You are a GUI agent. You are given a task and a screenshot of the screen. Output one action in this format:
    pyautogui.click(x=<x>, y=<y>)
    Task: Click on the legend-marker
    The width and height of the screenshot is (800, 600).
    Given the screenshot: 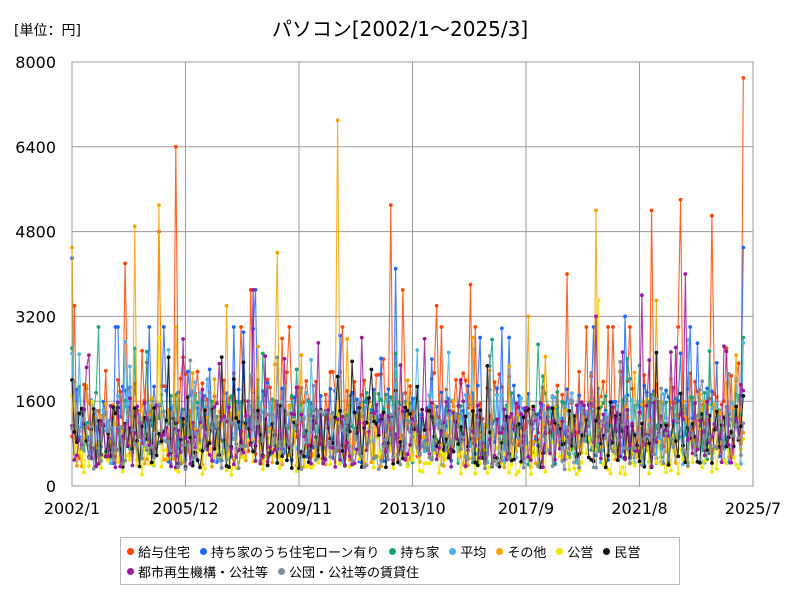 What is the action you would take?
    pyautogui.click(x=393, y=551)
    